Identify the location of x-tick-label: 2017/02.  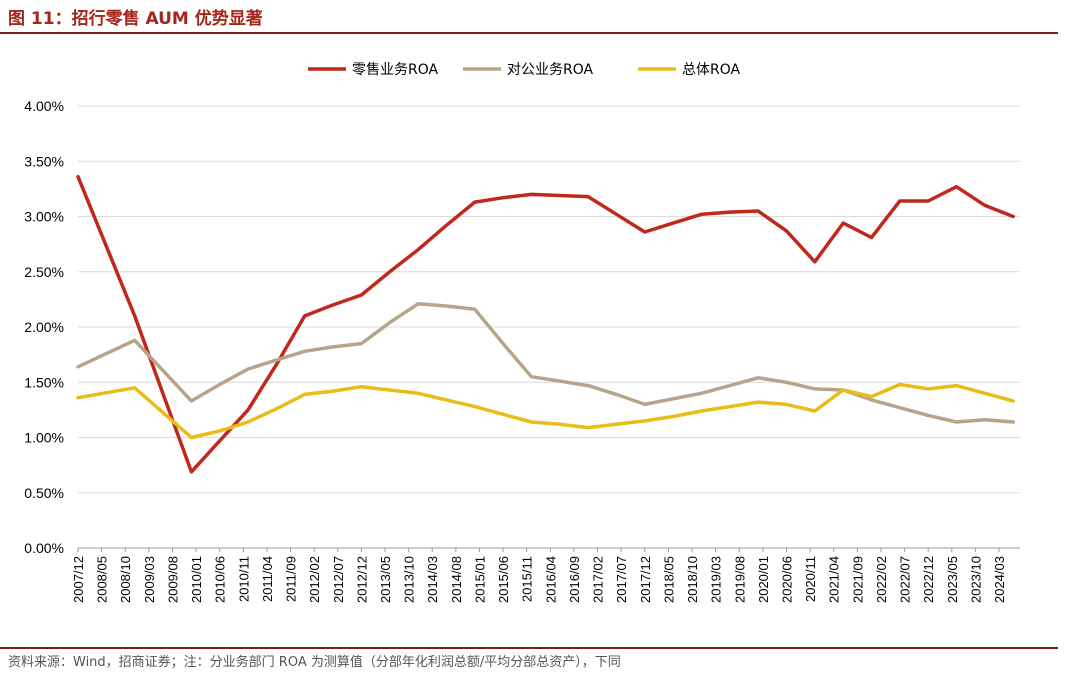
(598, 579).